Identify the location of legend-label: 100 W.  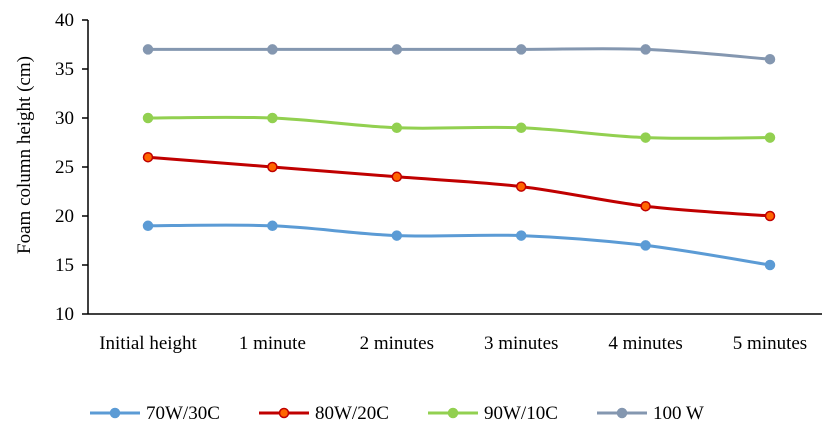
(678, 413).